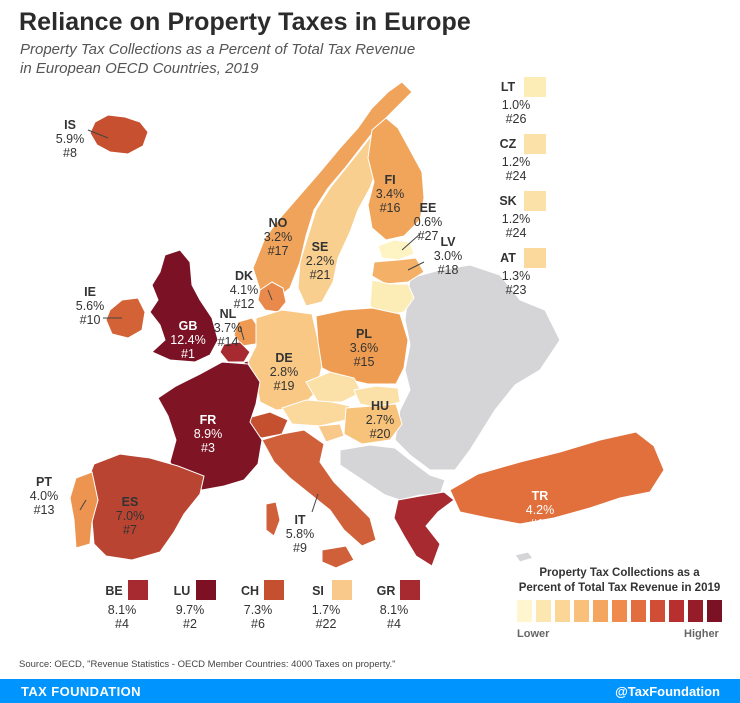 The image size is (740, 703). I want to click on country-label-TR: TR4.2%#11, so click(540, 510).